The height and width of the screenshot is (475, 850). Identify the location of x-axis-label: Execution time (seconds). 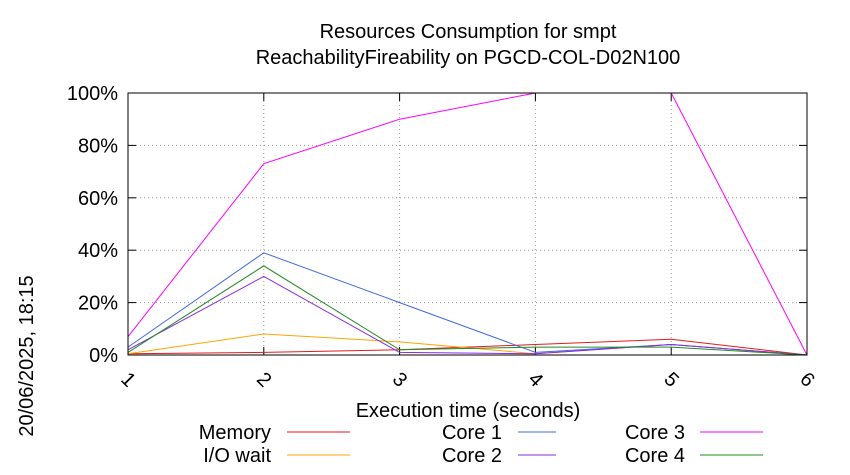
(468, 411).